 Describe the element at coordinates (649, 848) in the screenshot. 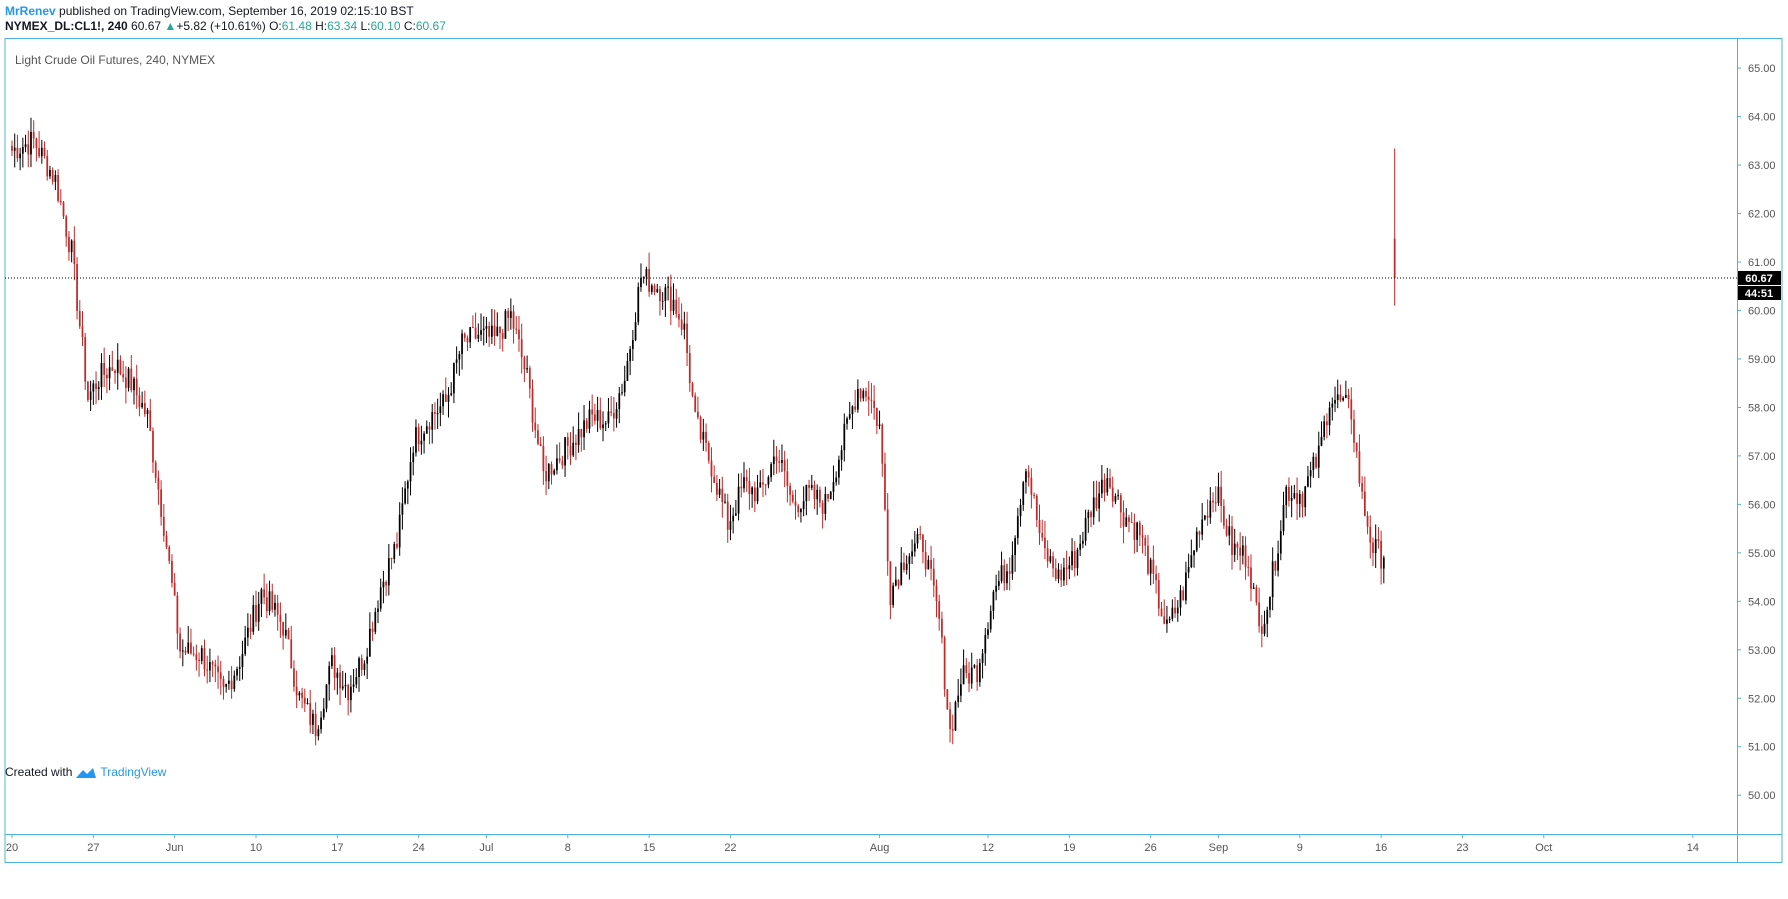

I see `x-tick-label: 15` at that location.